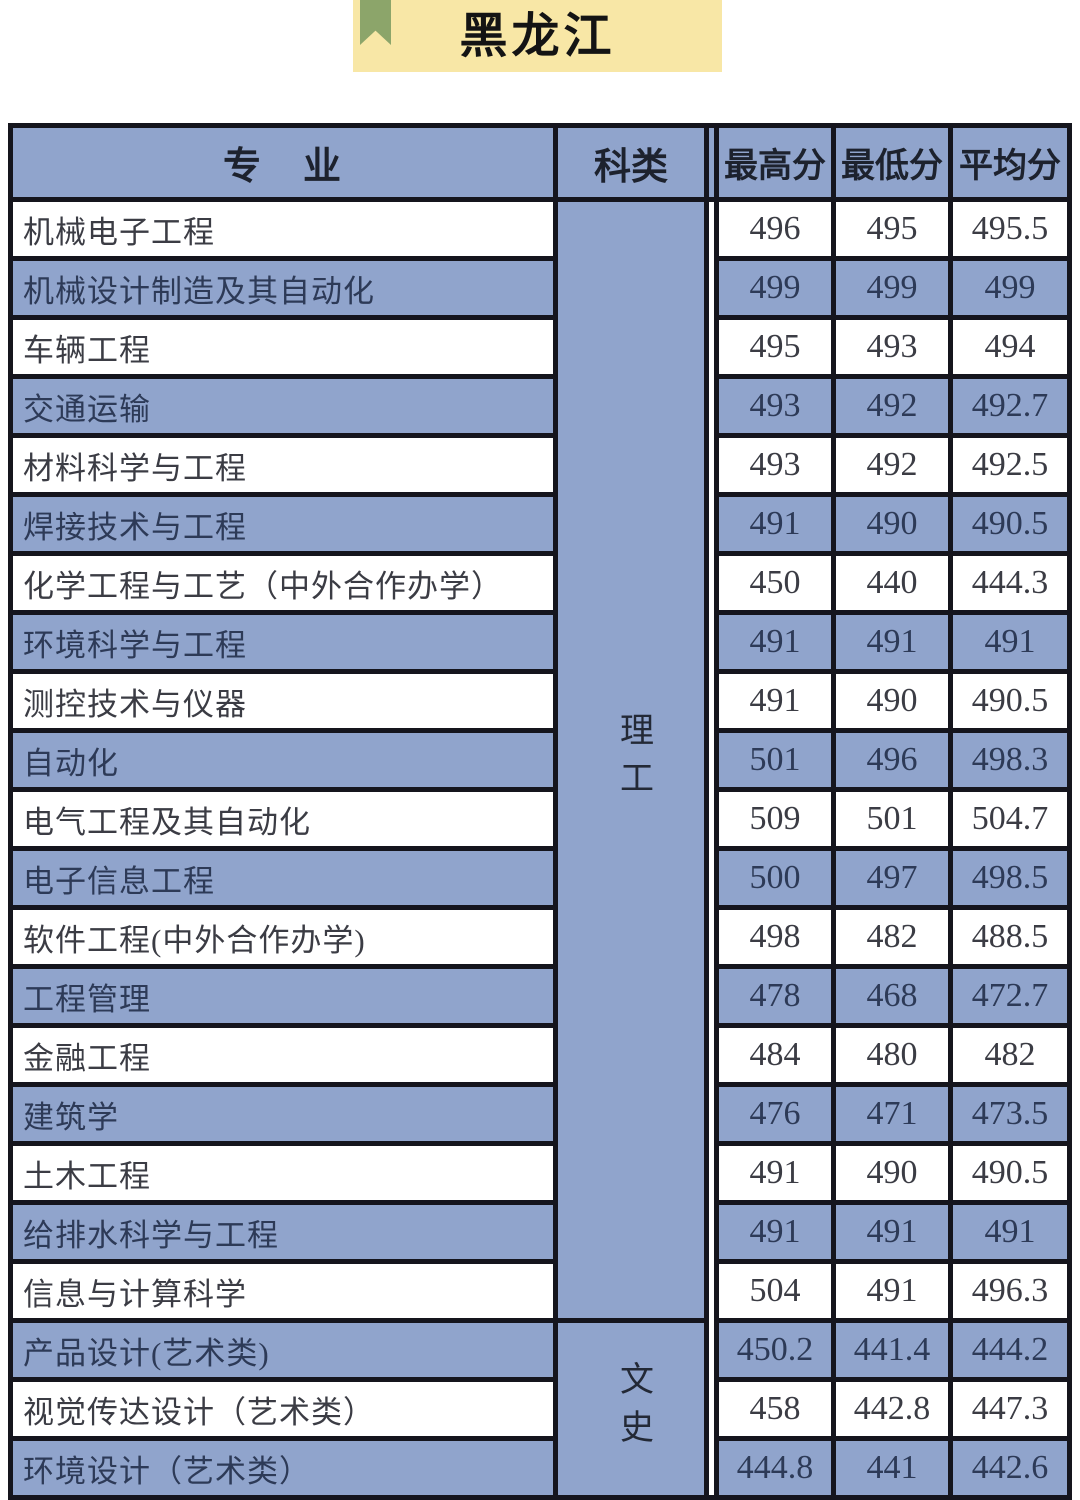 This screenshot has height=1500, width=1080. What do you see at coordinates (1010, 583) in the screenshot?
I see `avg-score: 444.3` at bounding box center [1010, 583].